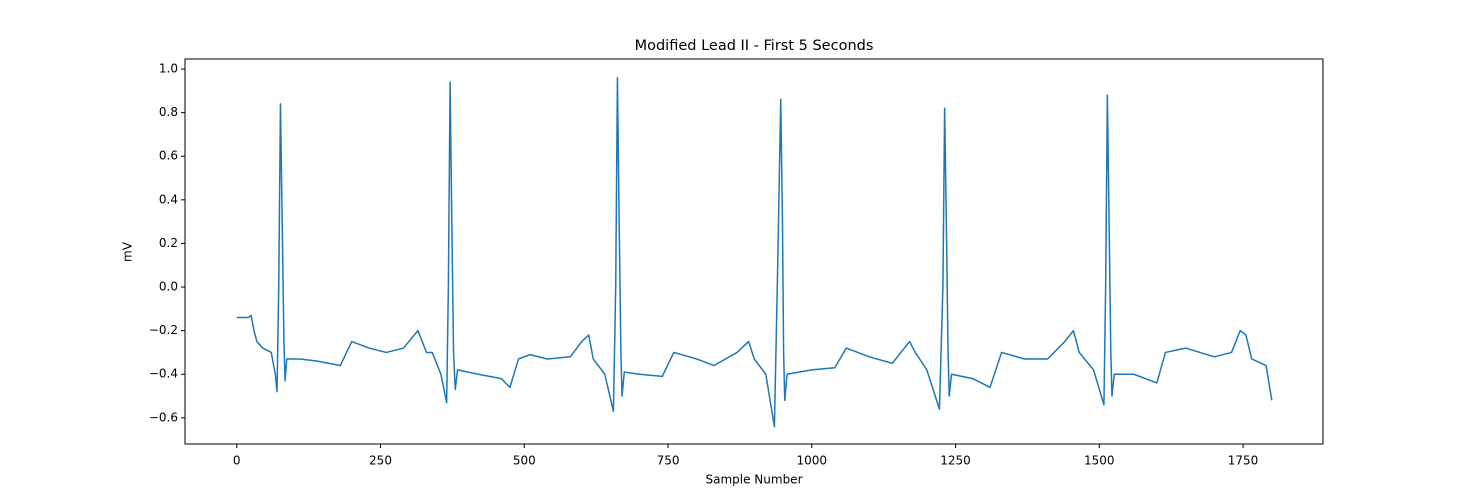 This screenshot has height=500, width=1470. What do you see at coordinates (168, 287) in the screenshot?
I see `y-tick-label: 0.0` at bounding box center [168, 287].